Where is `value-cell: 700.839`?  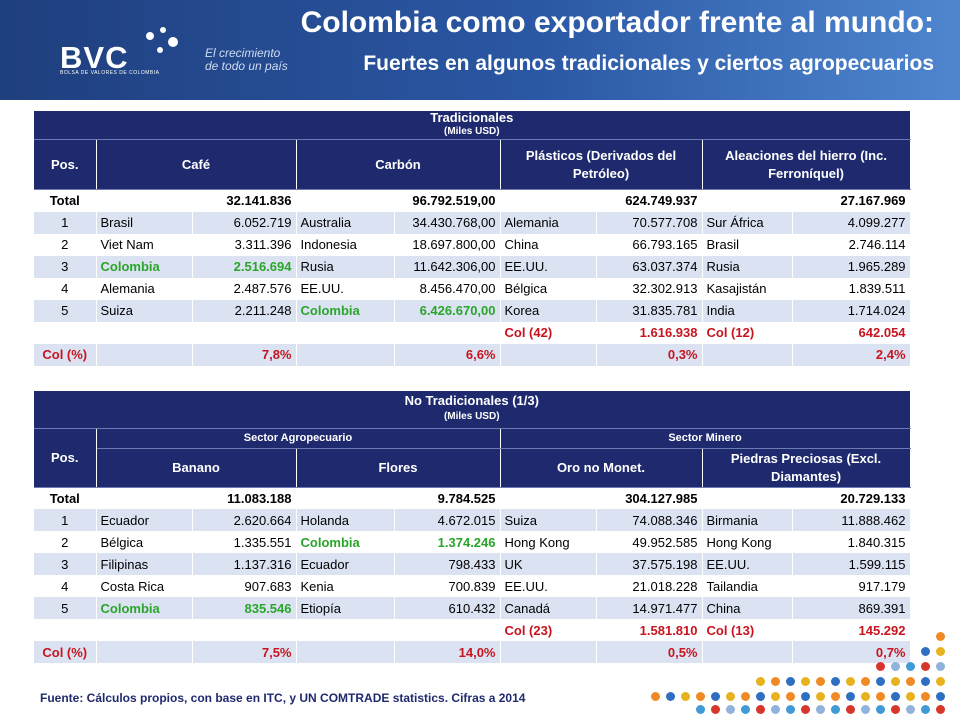 value-cell: 700.839 is located at coordinates (447, 586).